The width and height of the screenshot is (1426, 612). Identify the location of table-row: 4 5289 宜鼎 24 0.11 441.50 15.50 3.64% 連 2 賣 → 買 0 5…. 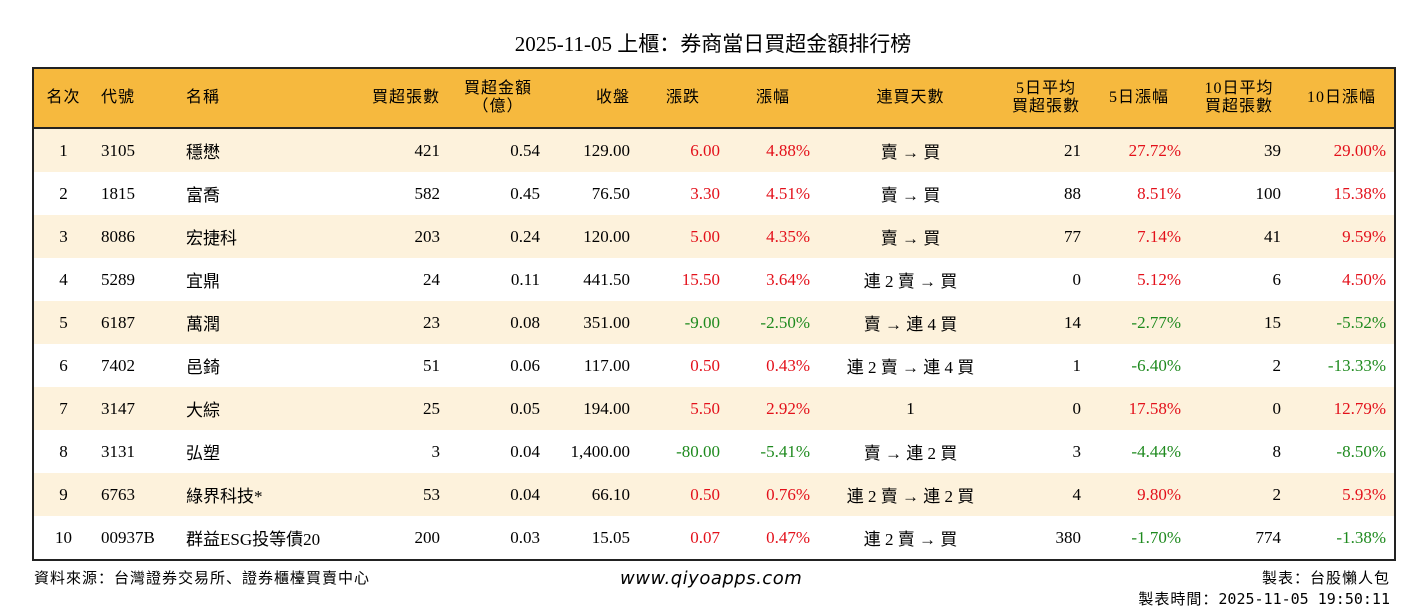
(714, 279).